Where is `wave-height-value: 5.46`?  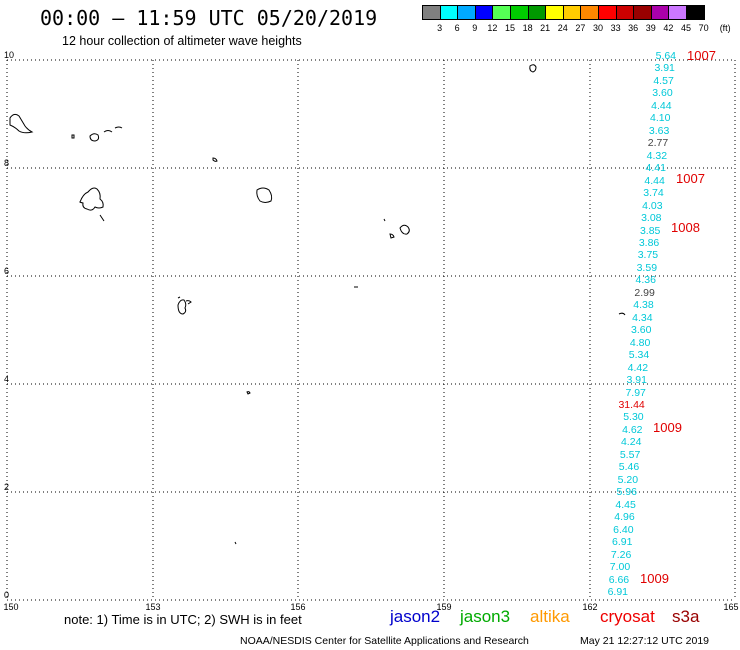
wave-height-value: 5.46 is located at coordinates (629, 467).